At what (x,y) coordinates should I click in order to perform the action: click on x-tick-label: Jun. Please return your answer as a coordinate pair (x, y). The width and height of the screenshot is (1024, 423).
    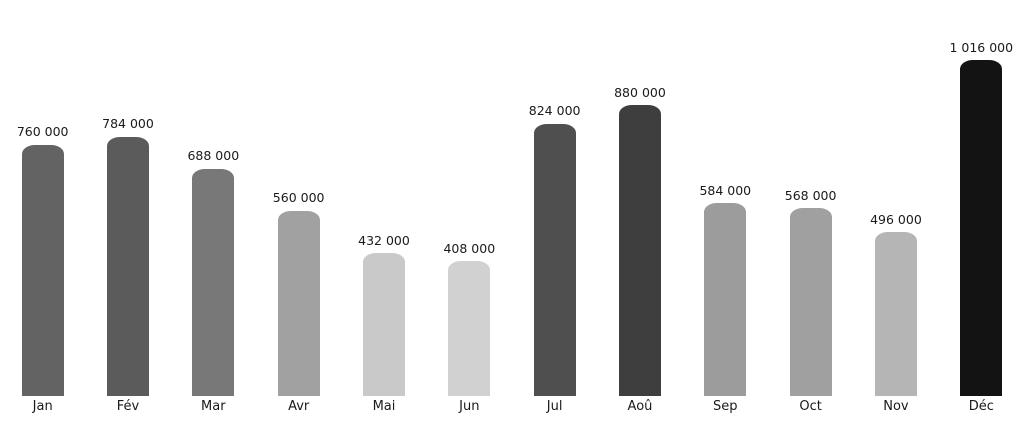
    Looking at the image, I should click on (469, 406).